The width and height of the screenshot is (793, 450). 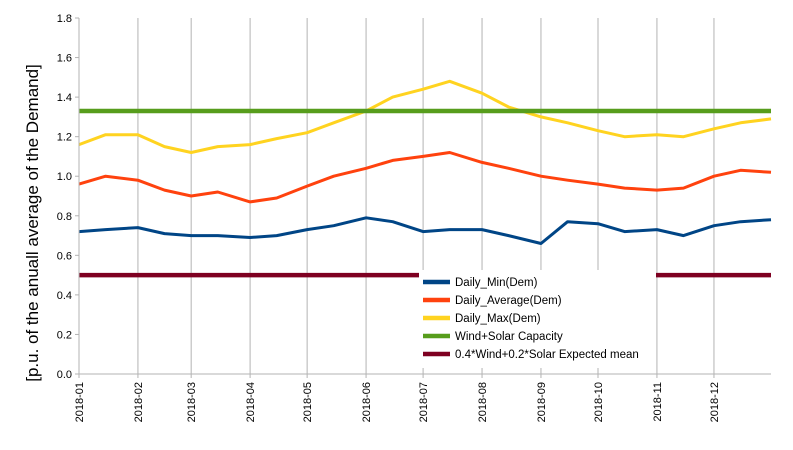 I want to click on x-tick-label: 2018-08, so click(x=483, y=402).